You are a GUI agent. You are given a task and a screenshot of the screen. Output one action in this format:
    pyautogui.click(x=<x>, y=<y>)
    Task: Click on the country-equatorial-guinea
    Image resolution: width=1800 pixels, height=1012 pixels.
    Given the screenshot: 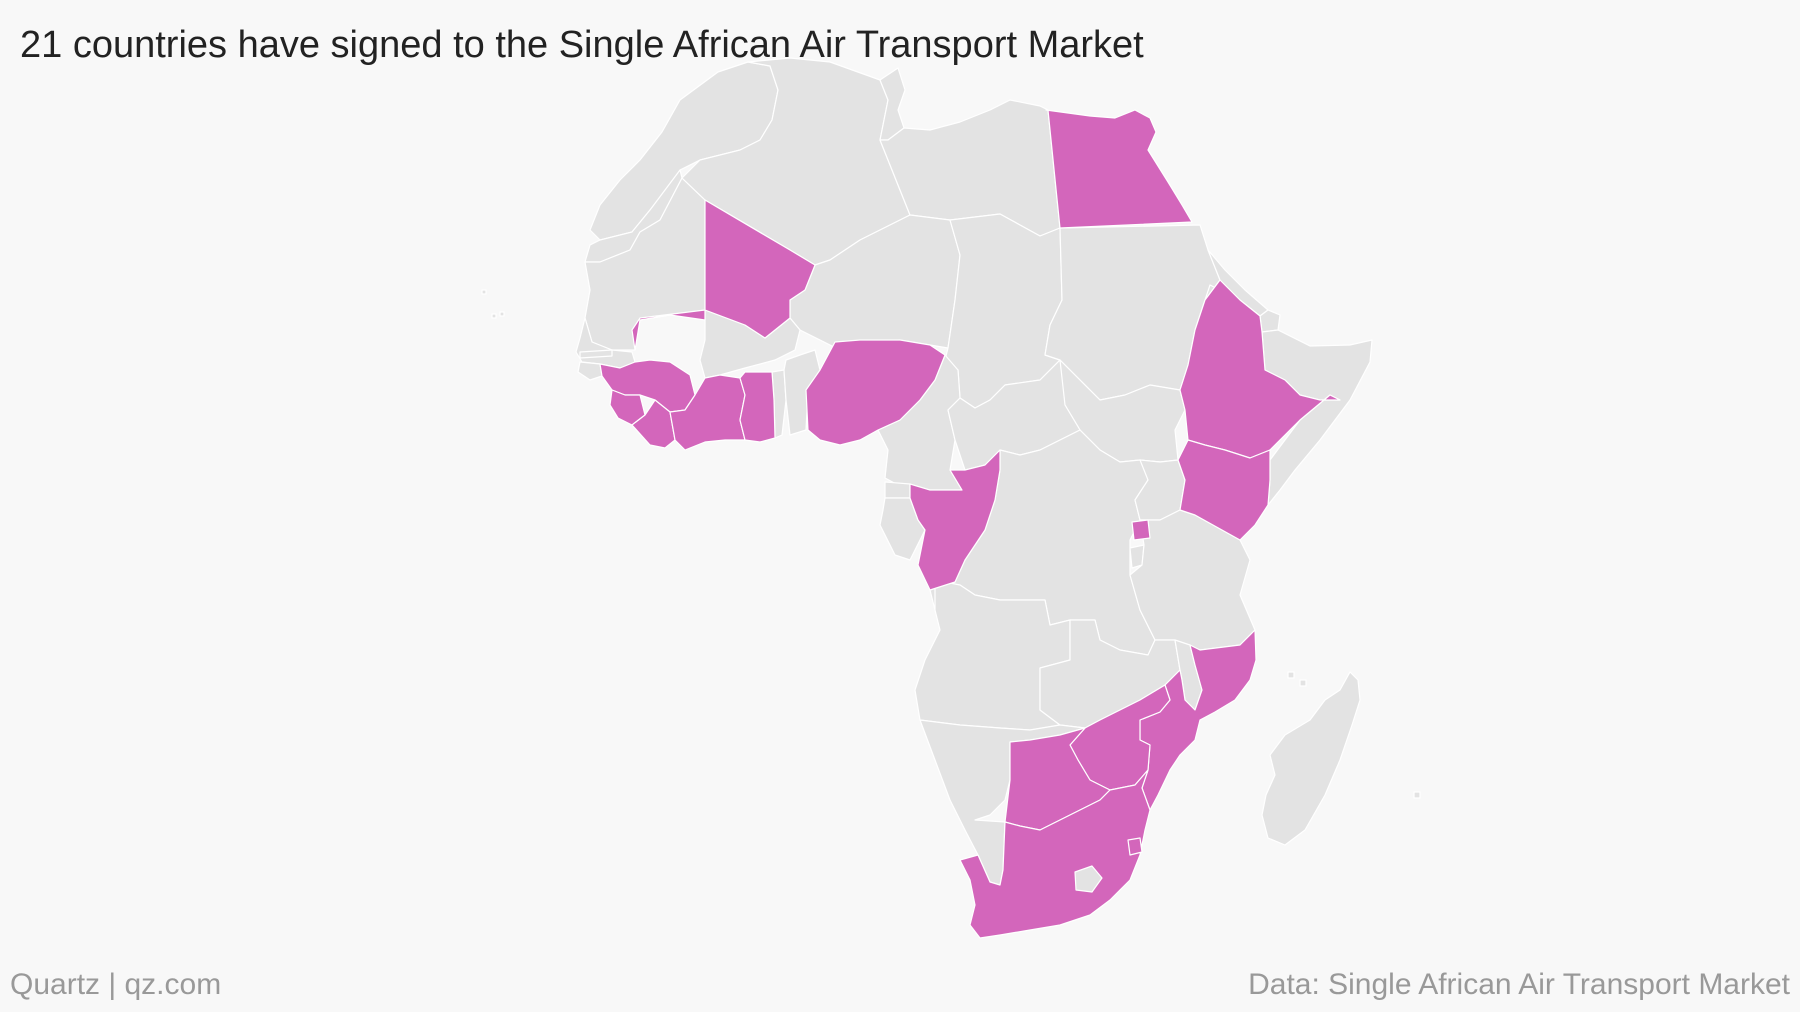 What is the action you would take?
    pyautogui.click(x=897, y=490)
    